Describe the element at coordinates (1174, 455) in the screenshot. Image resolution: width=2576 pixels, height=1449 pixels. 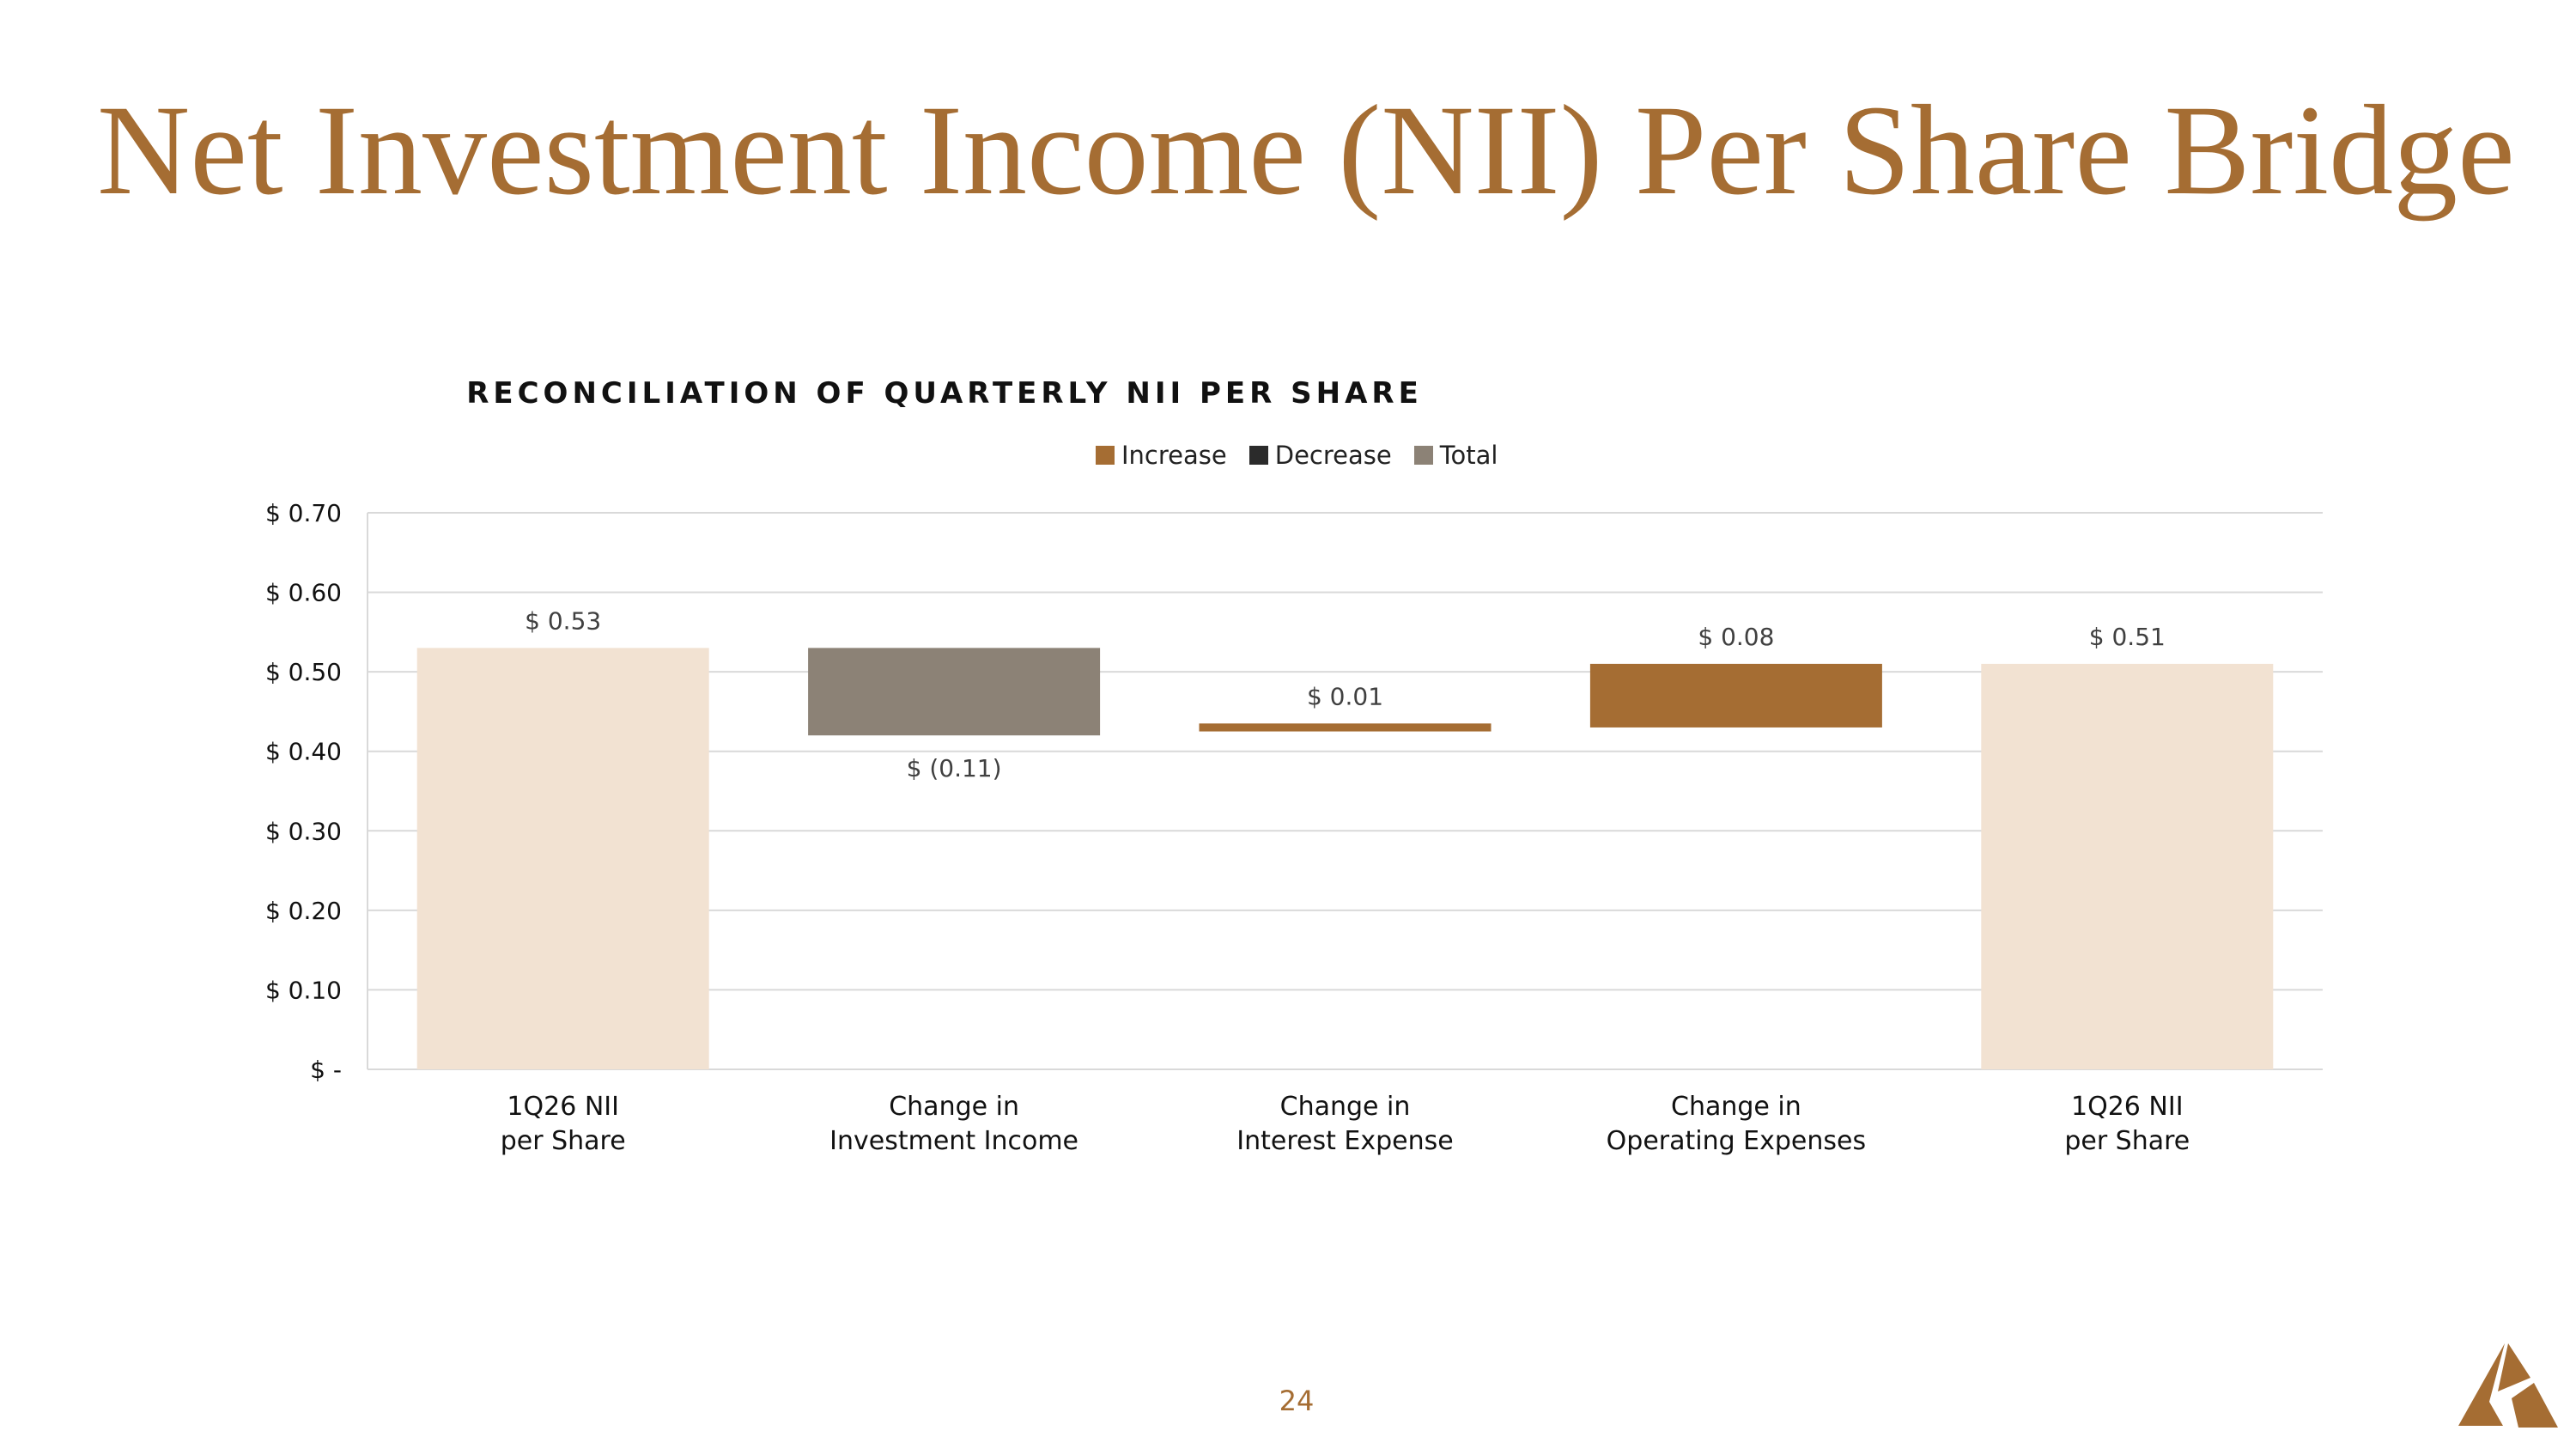
I see `legend-label-increase: Increase` at that location.